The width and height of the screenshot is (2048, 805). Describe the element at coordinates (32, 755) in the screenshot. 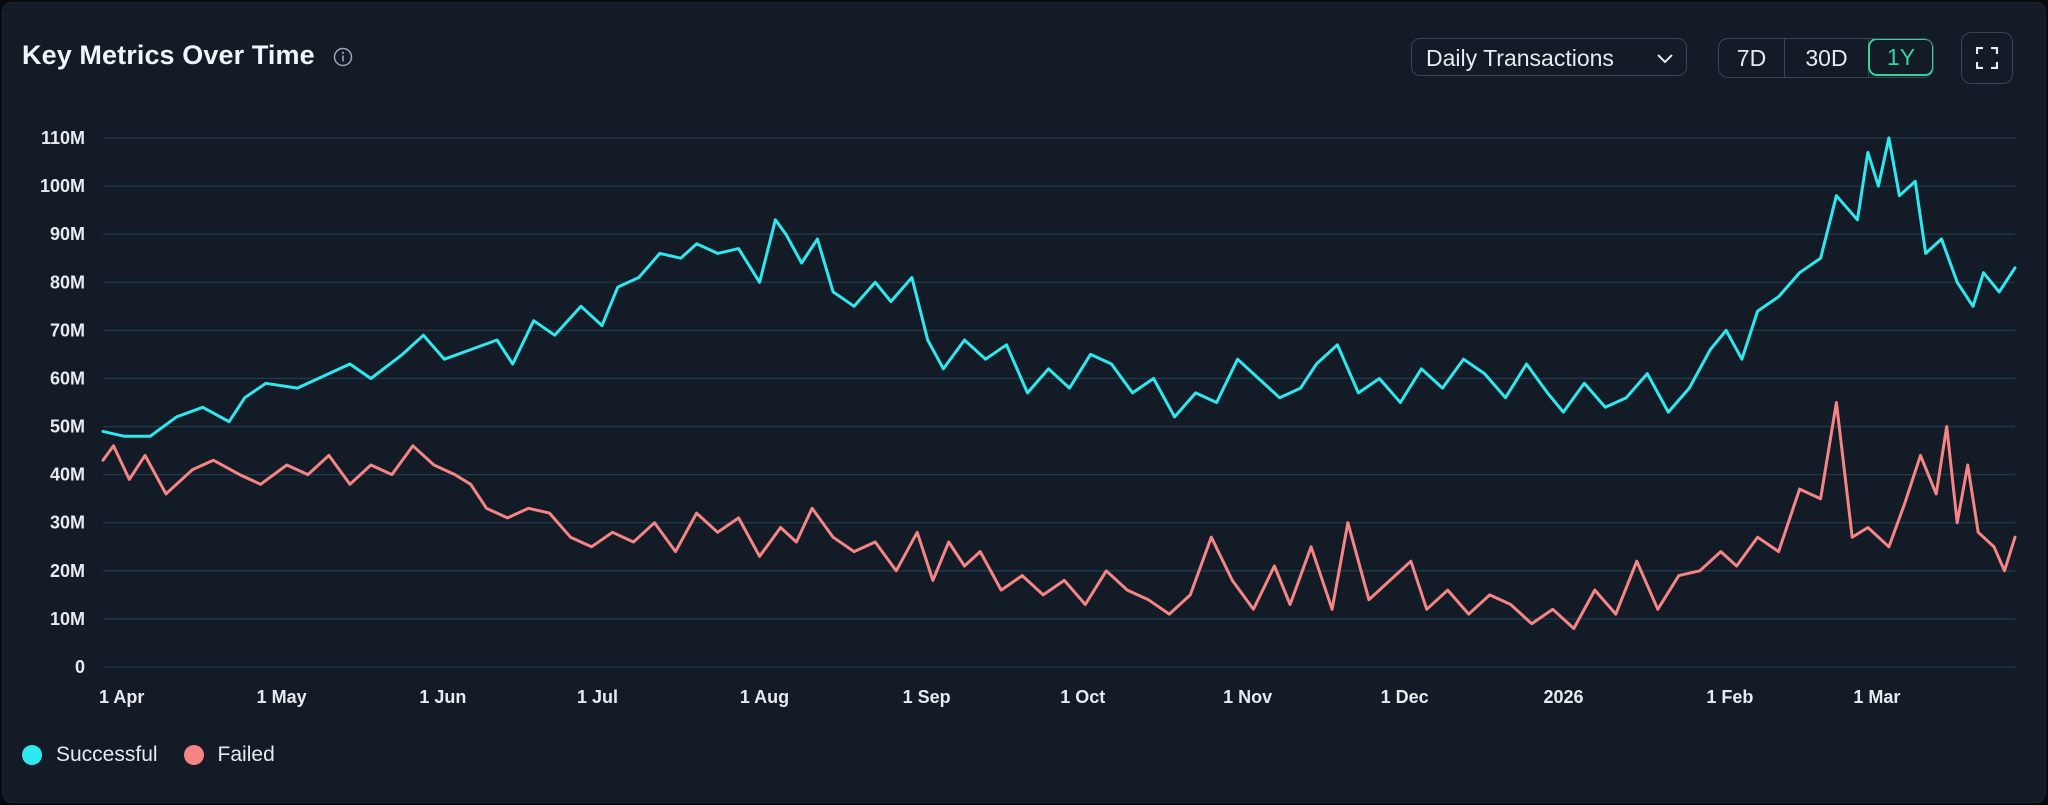

I see `legend-dot-successful` at that location.